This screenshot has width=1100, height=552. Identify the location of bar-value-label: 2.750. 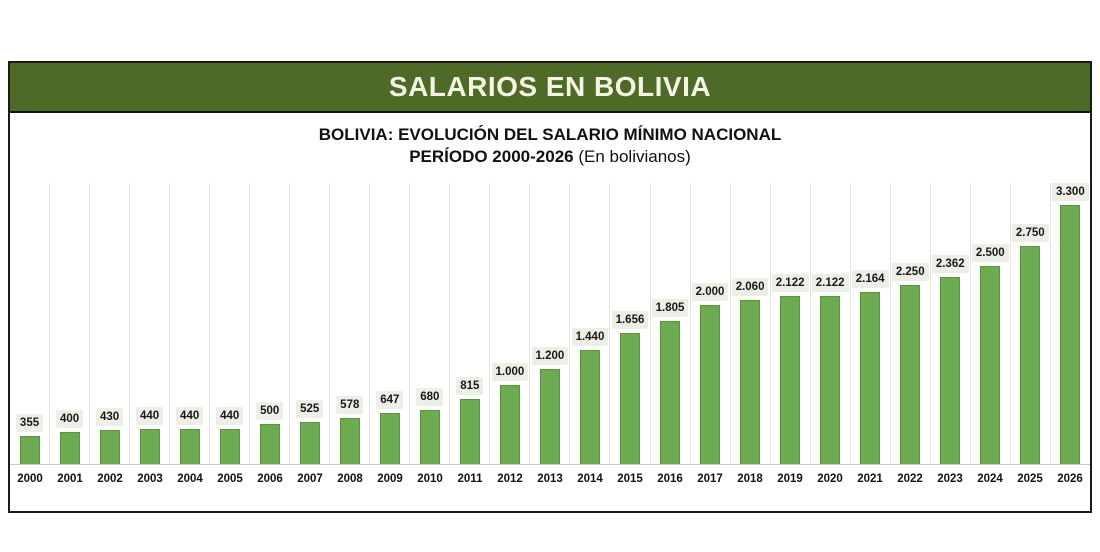
(1030, 232).